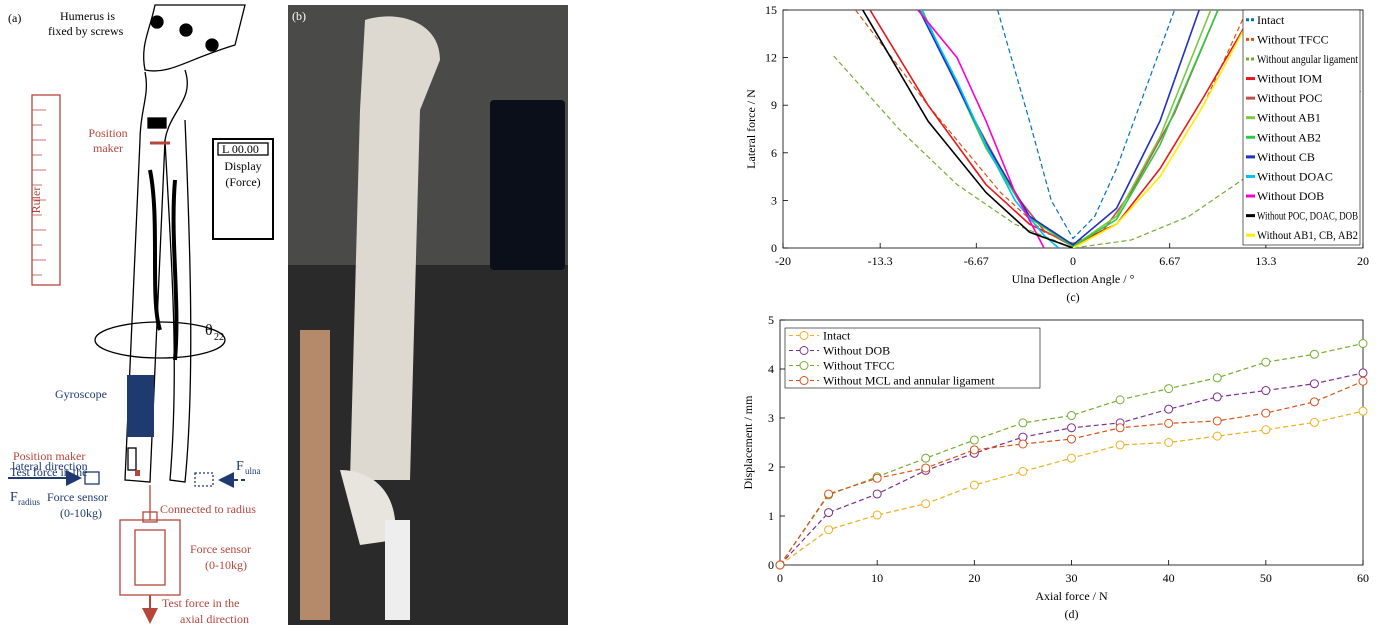 The image size is (1383, 631). What do you see at coordinates (209, 330) in the screenshot?
I see `theta: θ` at bounding box center [209, 330].